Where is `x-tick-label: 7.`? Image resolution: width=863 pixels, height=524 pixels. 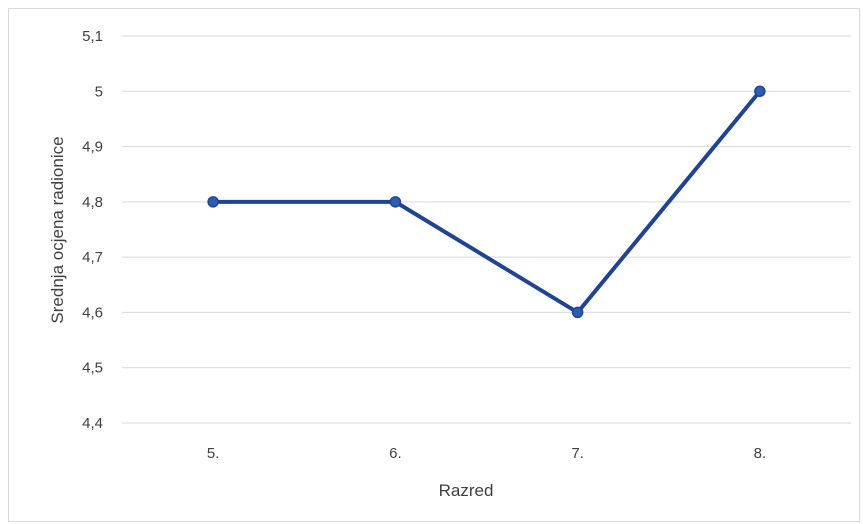 x-tick-label: 7. is located at coordinates (577, 453).